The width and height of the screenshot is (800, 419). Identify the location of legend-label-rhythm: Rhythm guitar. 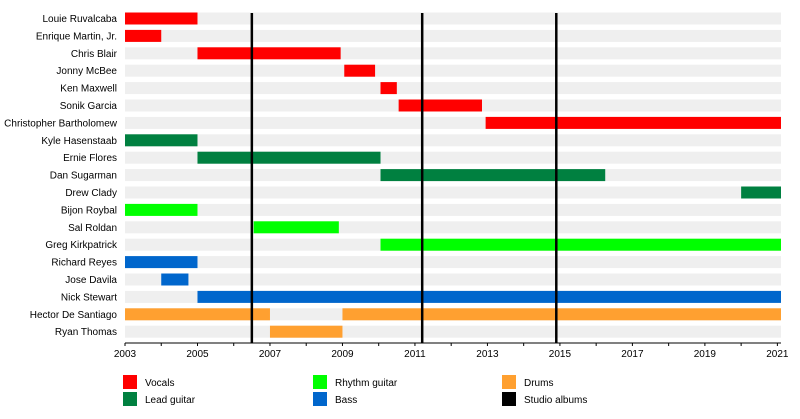
(366, 383).